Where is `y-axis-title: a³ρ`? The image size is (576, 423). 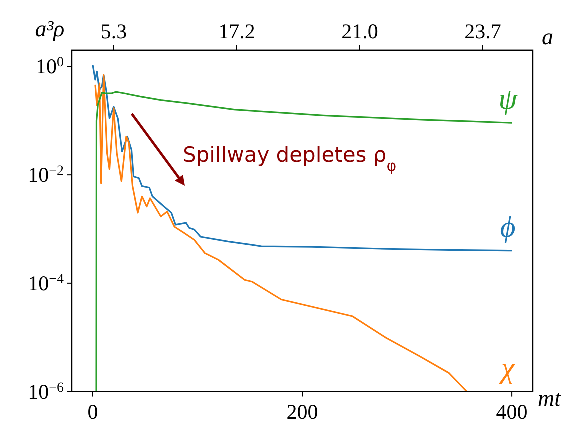
y-axis-title: a³ρ is located at coordinates (50, 29).